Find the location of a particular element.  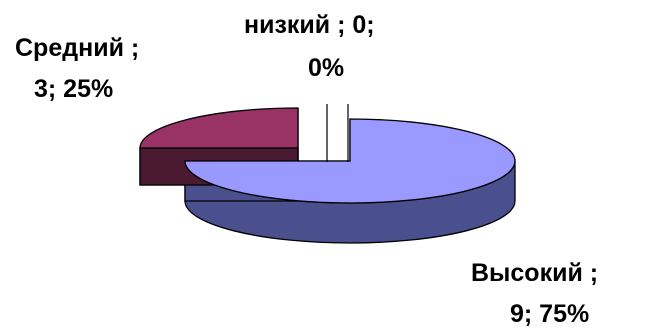

data-label-low-line2: 0% is located at coordinates (326, 68).